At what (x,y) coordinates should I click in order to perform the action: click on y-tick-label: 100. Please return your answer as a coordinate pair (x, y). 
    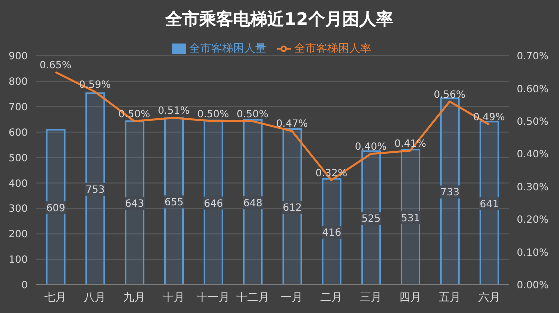
    Looking at the image, I should click on (18, 260).